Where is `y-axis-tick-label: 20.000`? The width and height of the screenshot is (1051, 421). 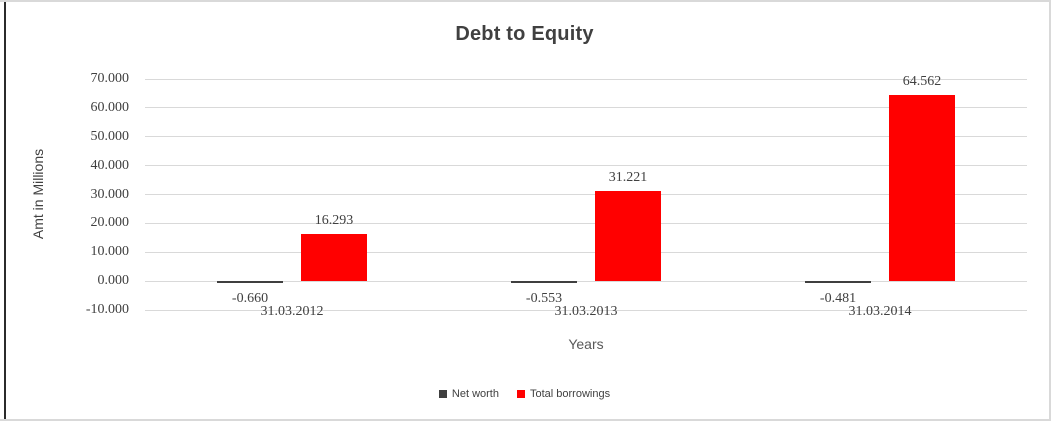 y-axis-tick-label: 20.000 is located at coordinates (110, 223).